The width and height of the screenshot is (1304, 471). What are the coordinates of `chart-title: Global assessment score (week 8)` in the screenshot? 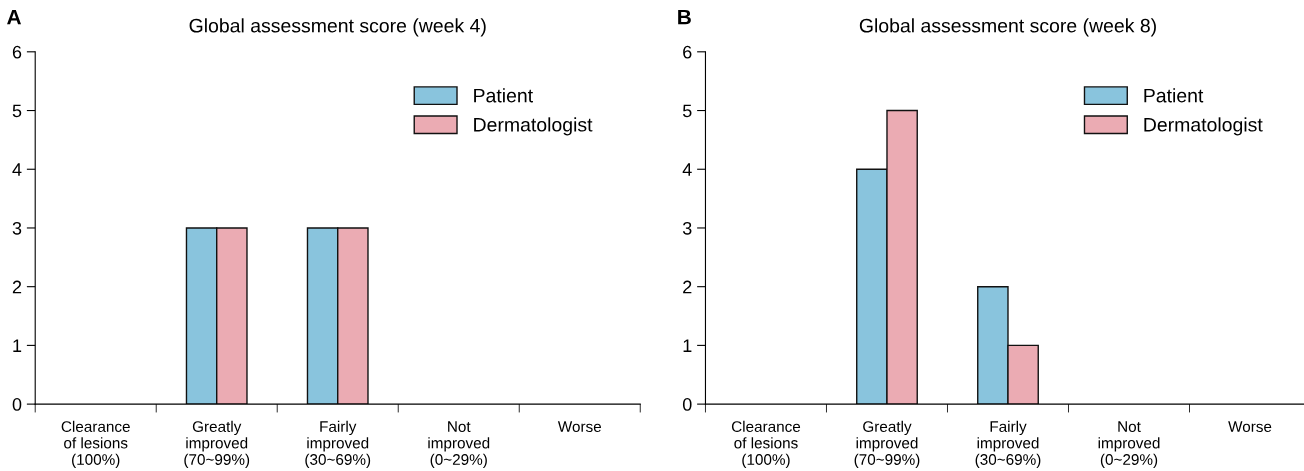 It's located at (1007, 27).